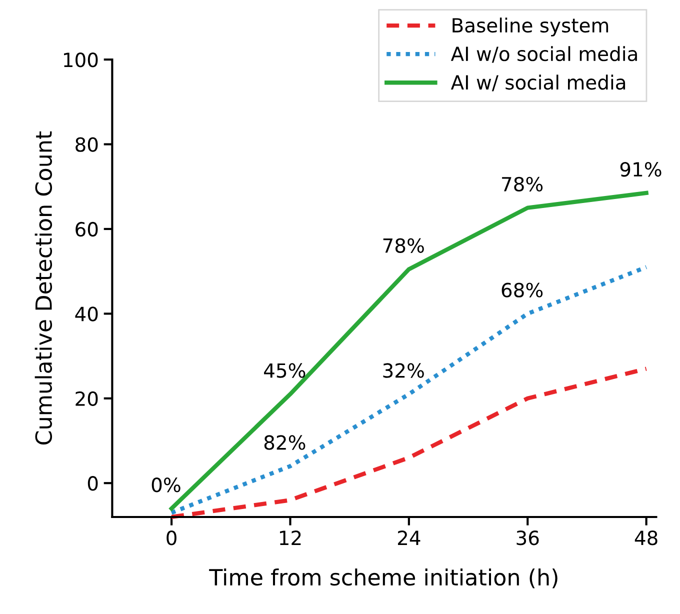 The image size is (680, 614). What do you see at coordinates (290, 537) in the screenshot?
I see `x-tick-label: 12` at bounding box center [290, 537].